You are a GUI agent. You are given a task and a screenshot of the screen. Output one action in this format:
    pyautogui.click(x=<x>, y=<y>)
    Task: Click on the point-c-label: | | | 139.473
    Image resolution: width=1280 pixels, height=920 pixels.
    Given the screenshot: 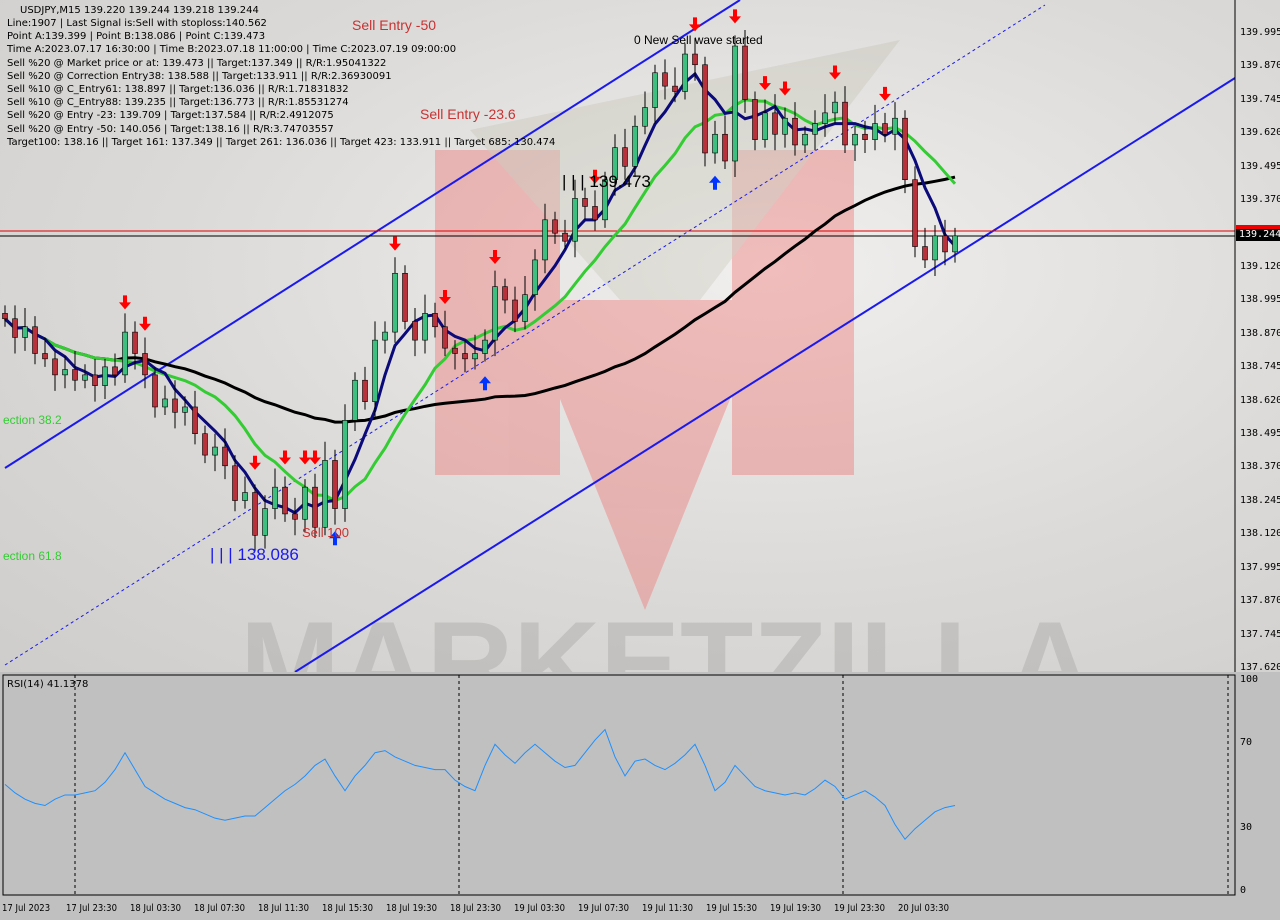 What is the action you would take?
    pyautogui.click(x=606, y=181)
    